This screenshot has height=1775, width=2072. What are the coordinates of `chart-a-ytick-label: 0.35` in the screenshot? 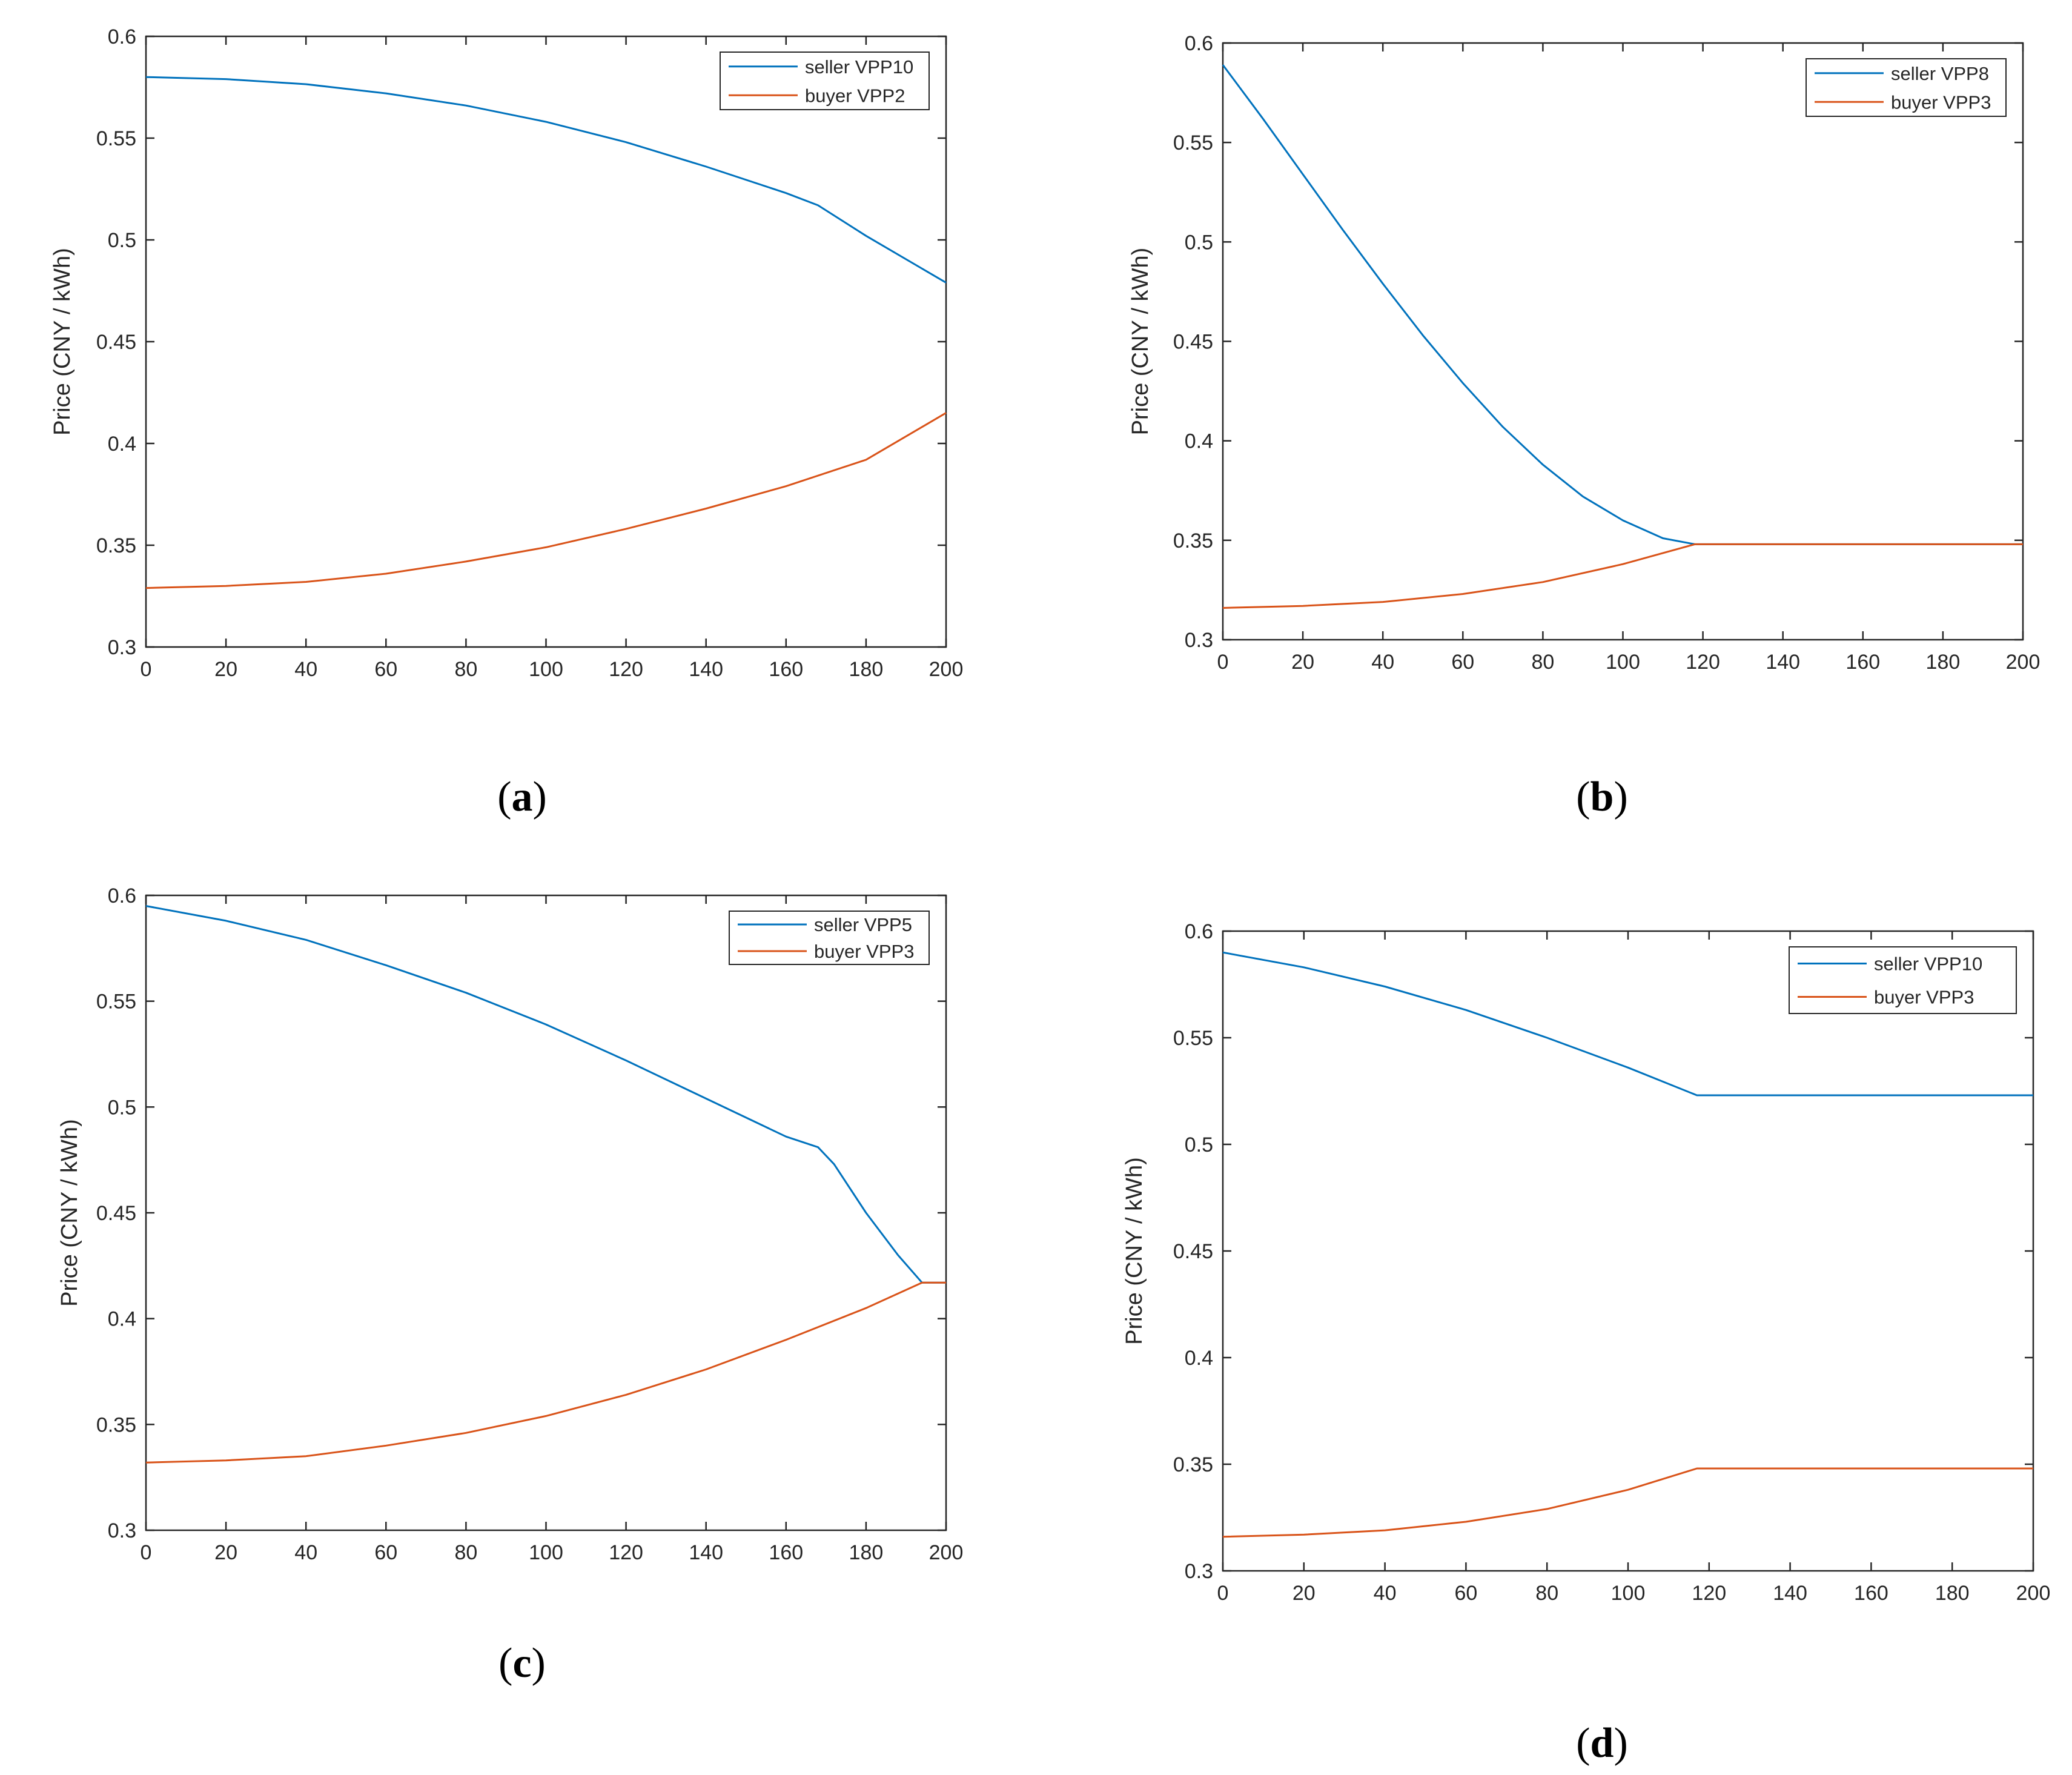 It's located at (116, 545).